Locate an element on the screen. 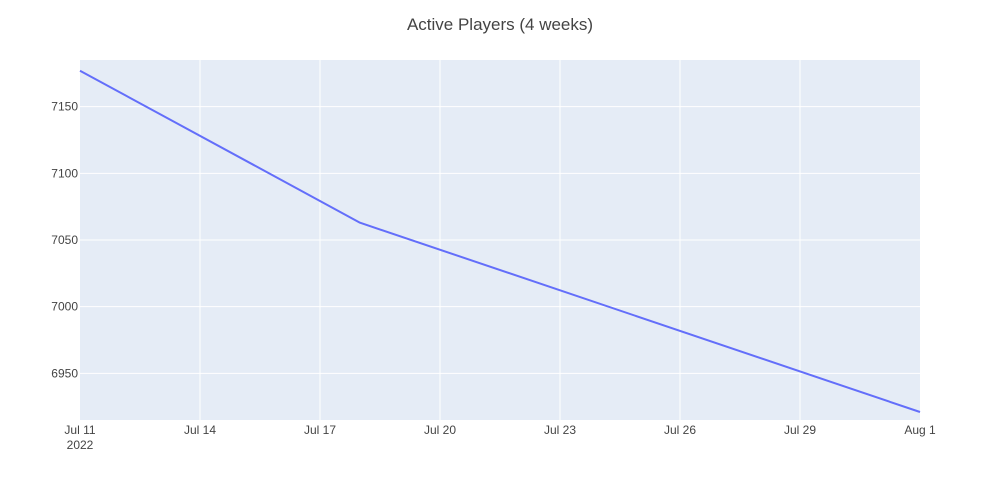  chart-title: Active Players (4 weeks) is located at coordinates (500, 24).